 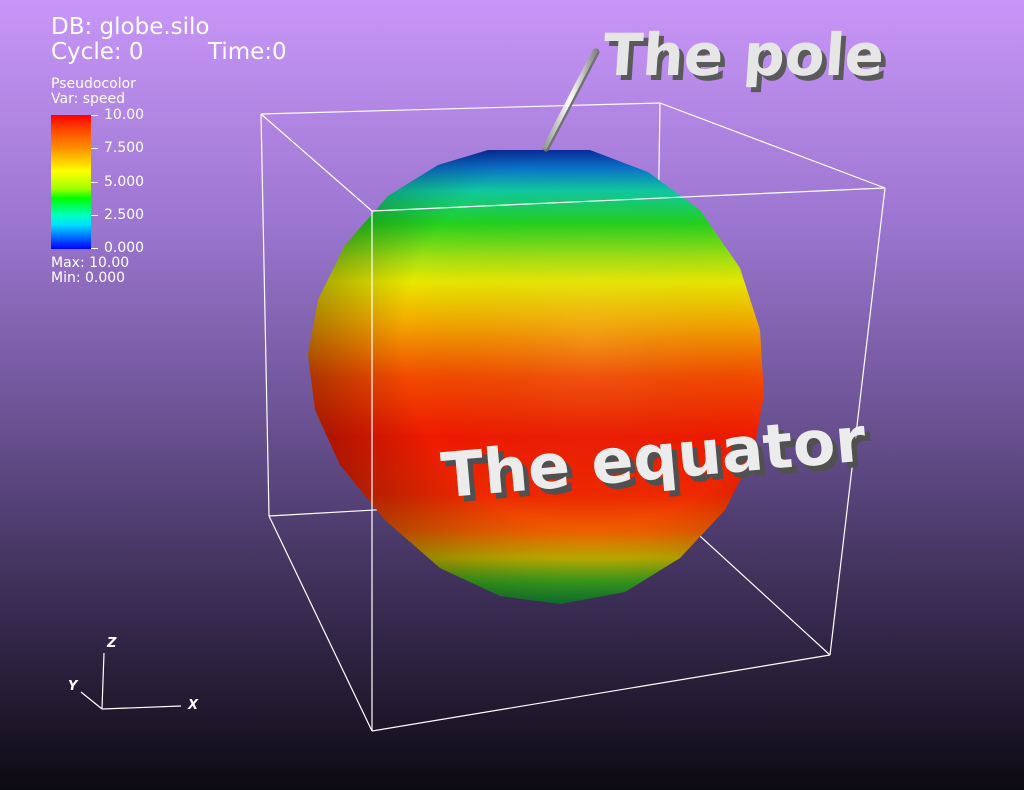 What do you see at coordinates (73, 686) in the screenshot?
I see `y-axis-label: Y` at bounding box center [73, 686].